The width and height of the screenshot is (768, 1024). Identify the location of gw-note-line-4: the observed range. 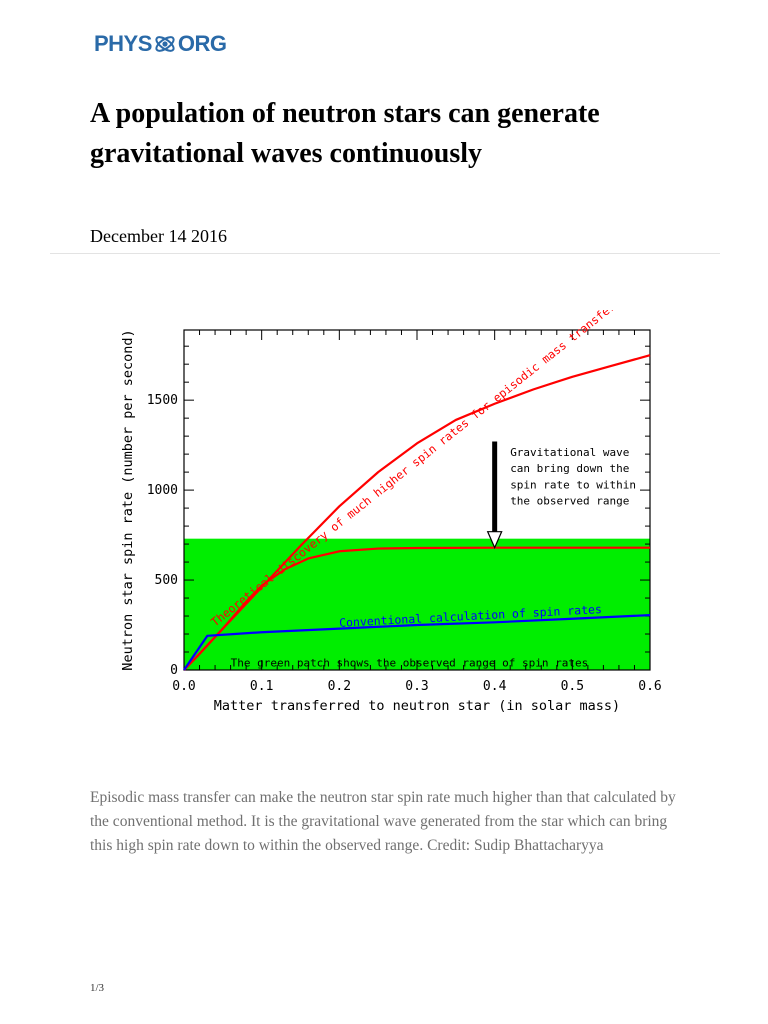
(569, 500).